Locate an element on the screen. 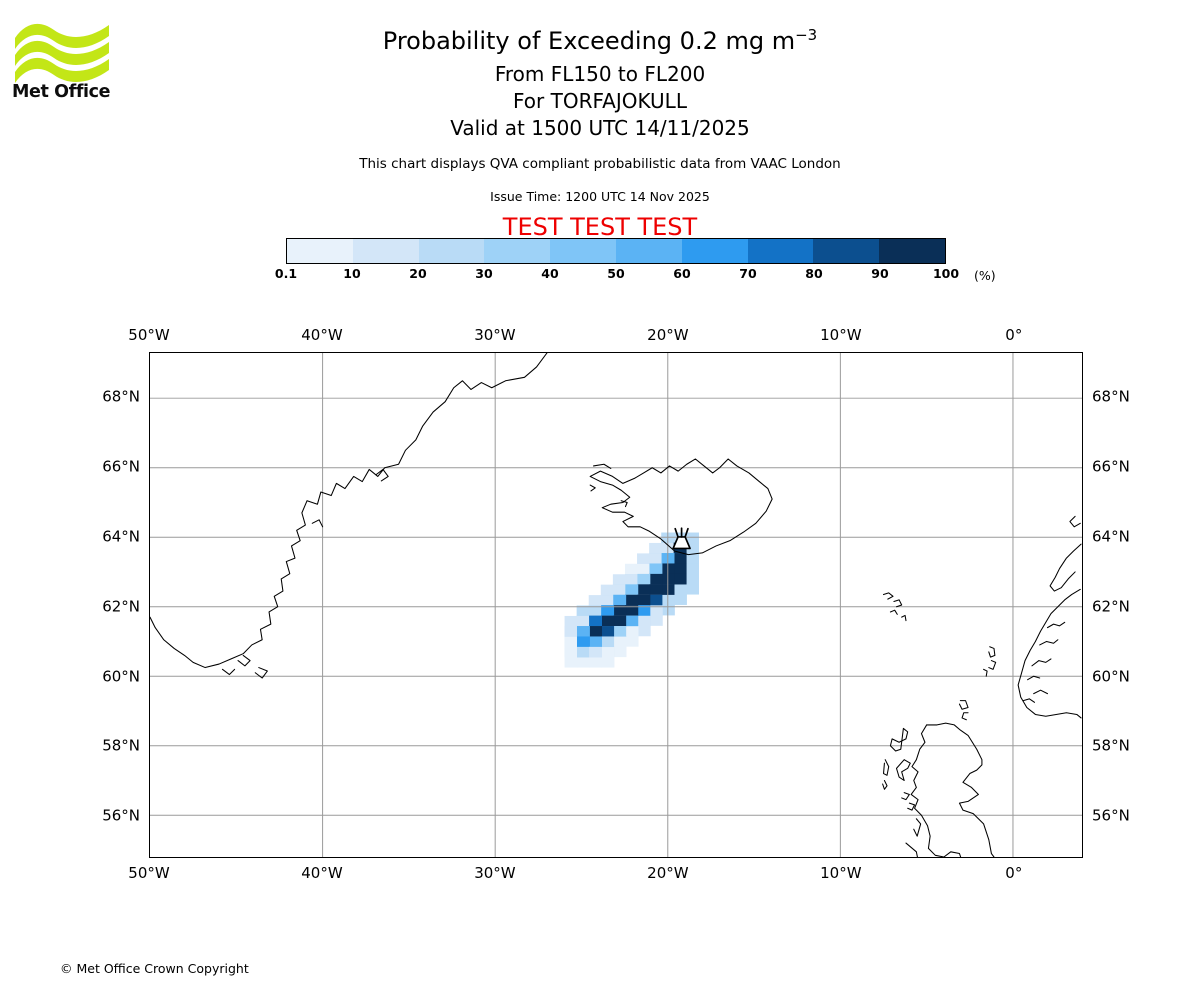  lon-tick-top-40°W: 40°W is located at coordinates (322, 335).